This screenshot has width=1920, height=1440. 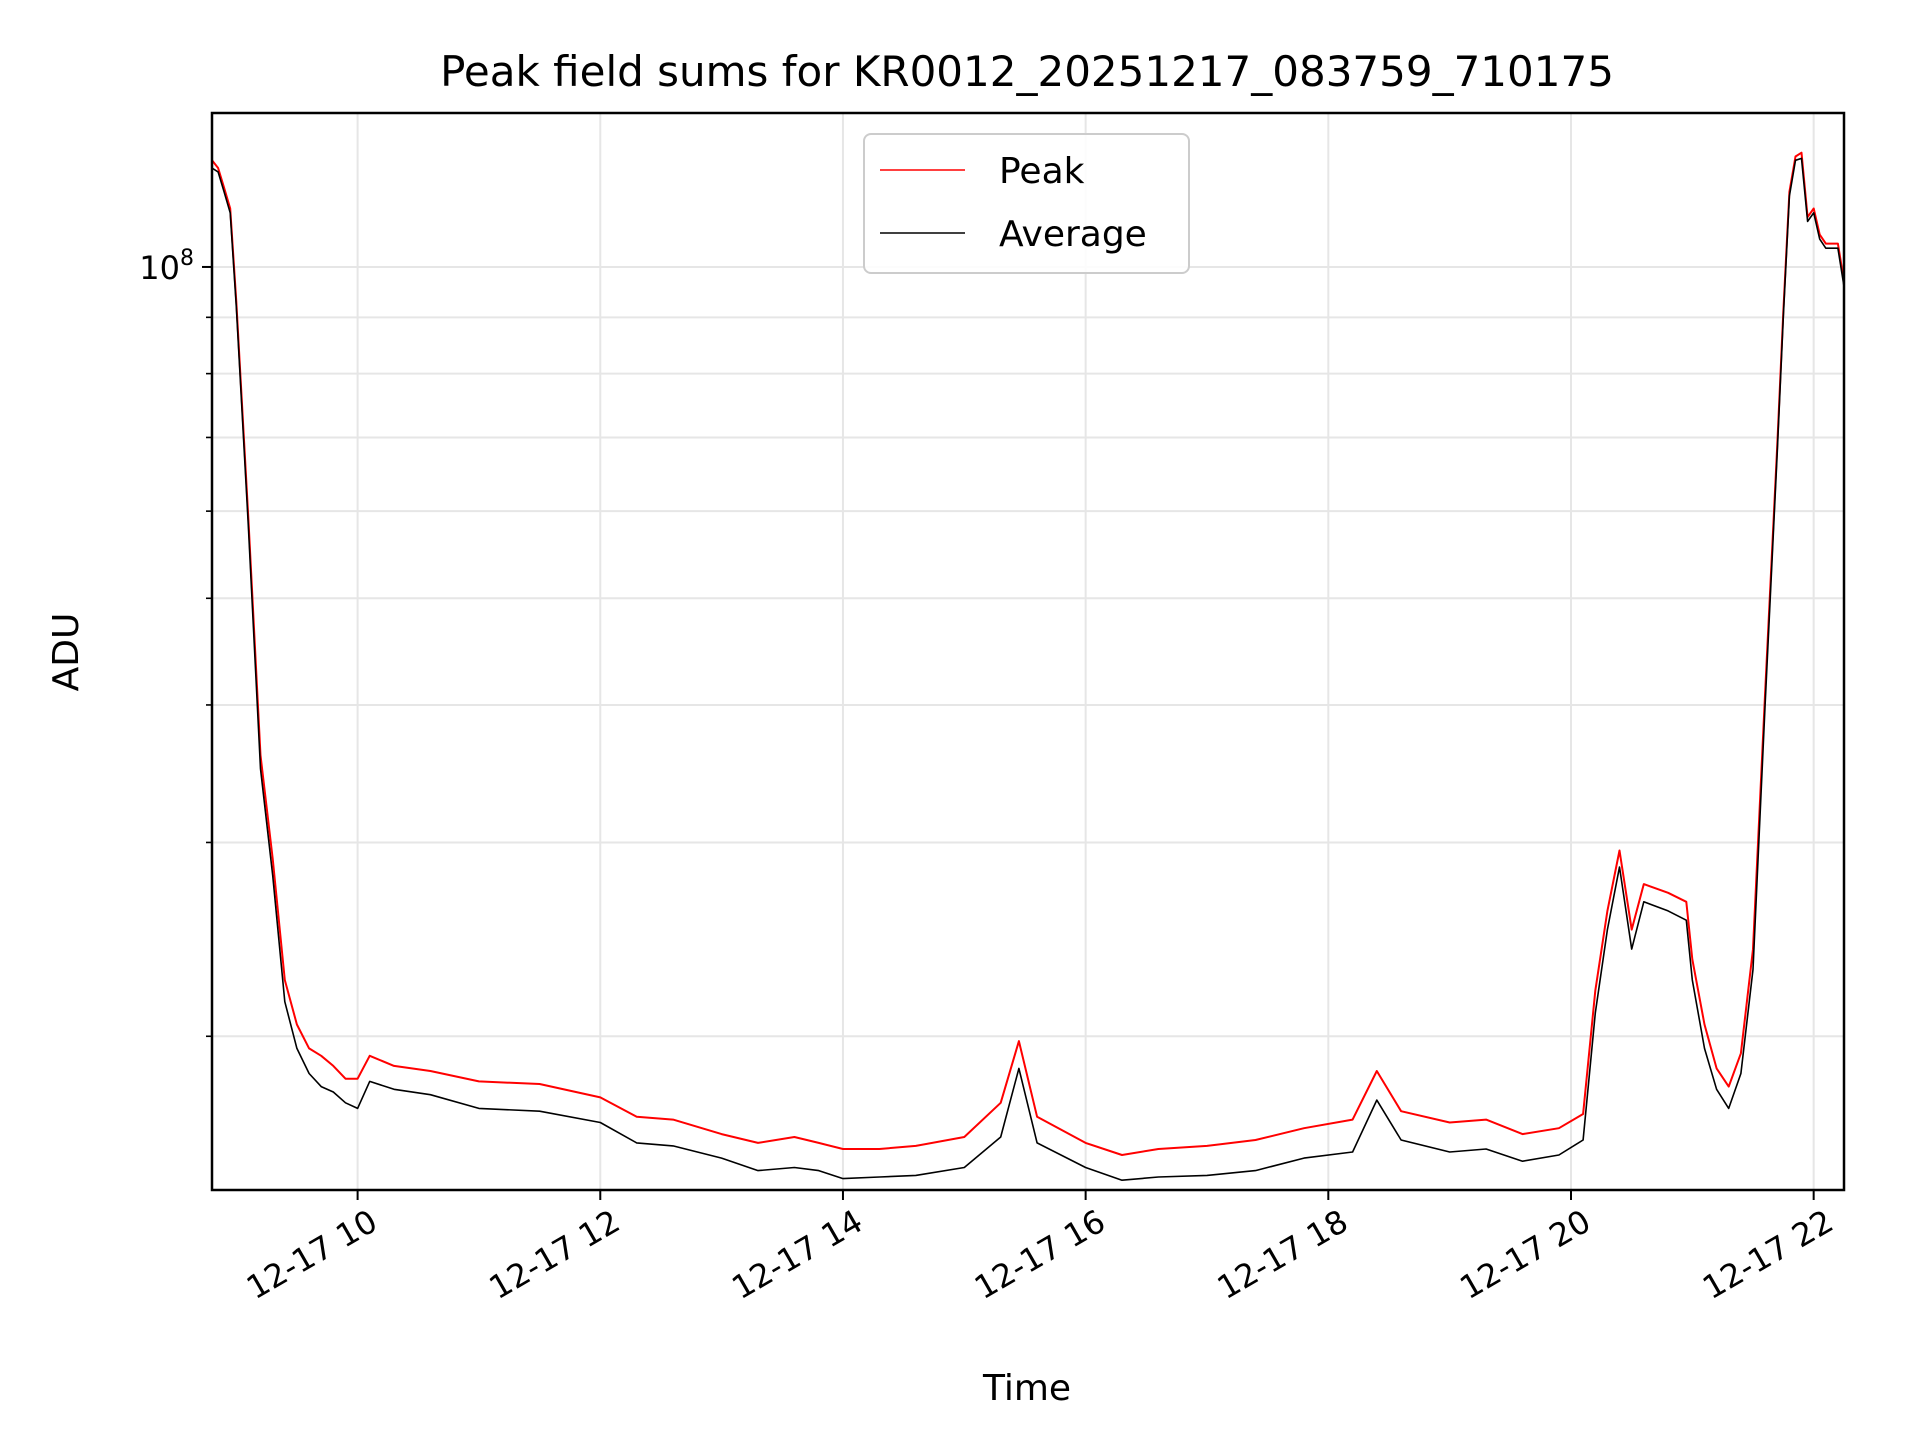 I want to click on y-tick-label: 108, so click(x=166, y=266).